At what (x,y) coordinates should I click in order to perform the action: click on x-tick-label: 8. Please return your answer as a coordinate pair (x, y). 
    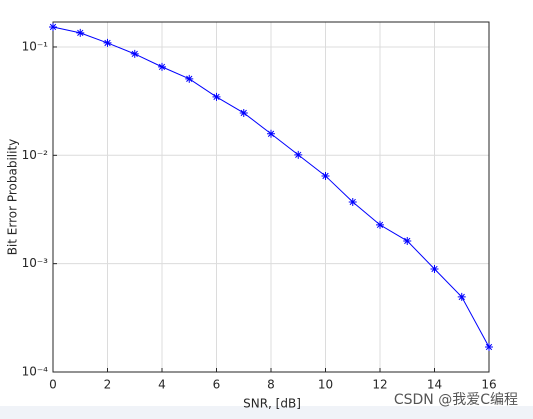
    Looking at the image, I should click on (271, 385).